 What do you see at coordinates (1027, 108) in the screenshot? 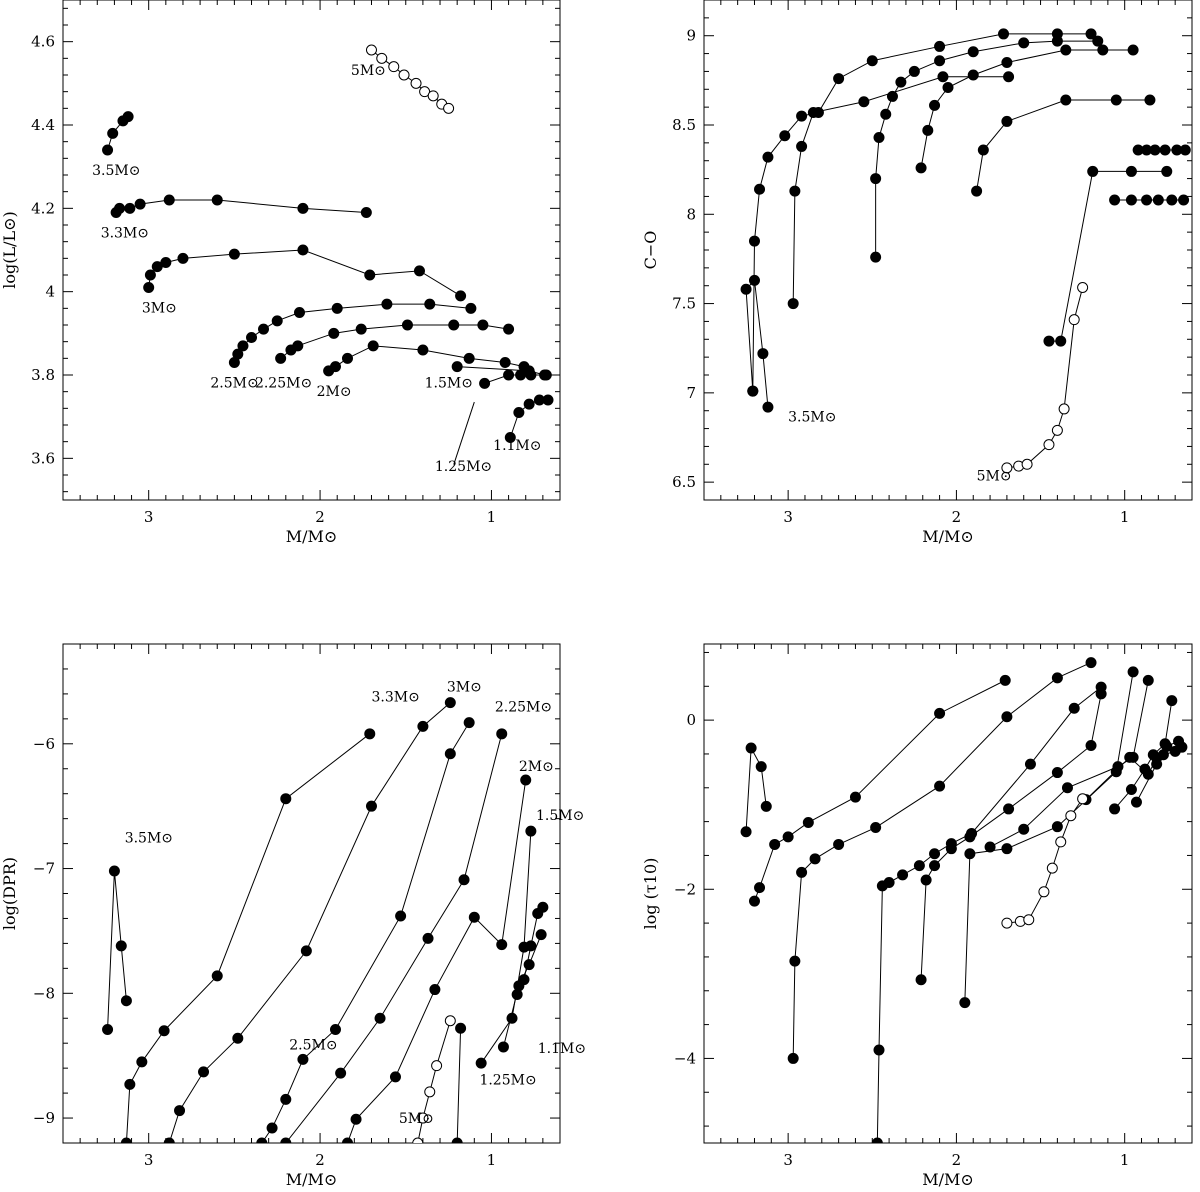
I see `series-line-2p25M` at bounding box center [1027, 108].